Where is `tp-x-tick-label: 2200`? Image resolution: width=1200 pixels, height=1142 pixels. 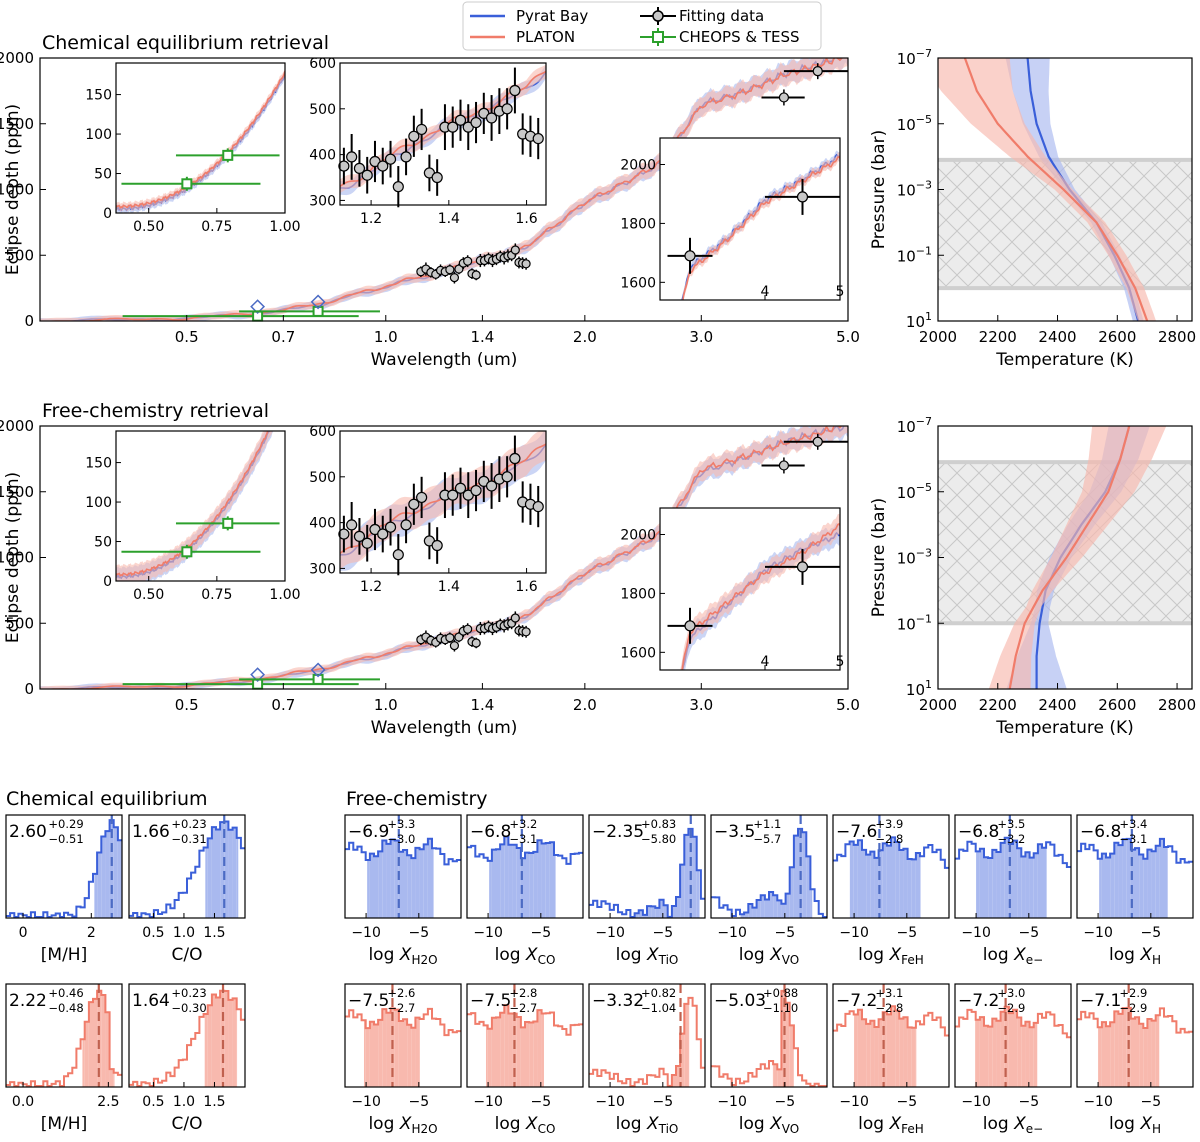
tp-x-tick-label: 2200 is located at coordinates (998, 337).